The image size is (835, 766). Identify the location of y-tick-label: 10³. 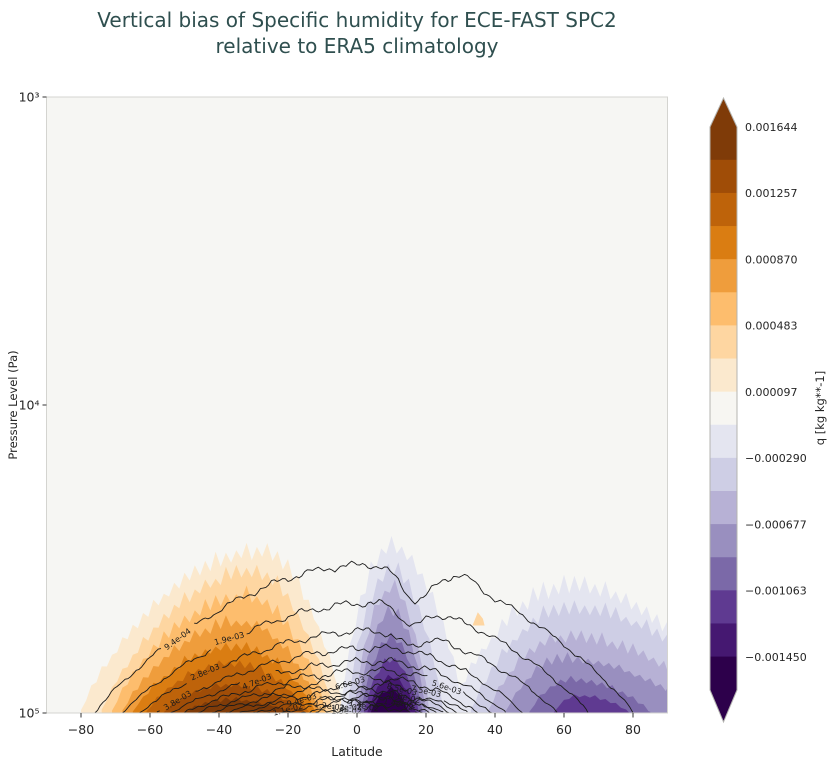
(29, 97).